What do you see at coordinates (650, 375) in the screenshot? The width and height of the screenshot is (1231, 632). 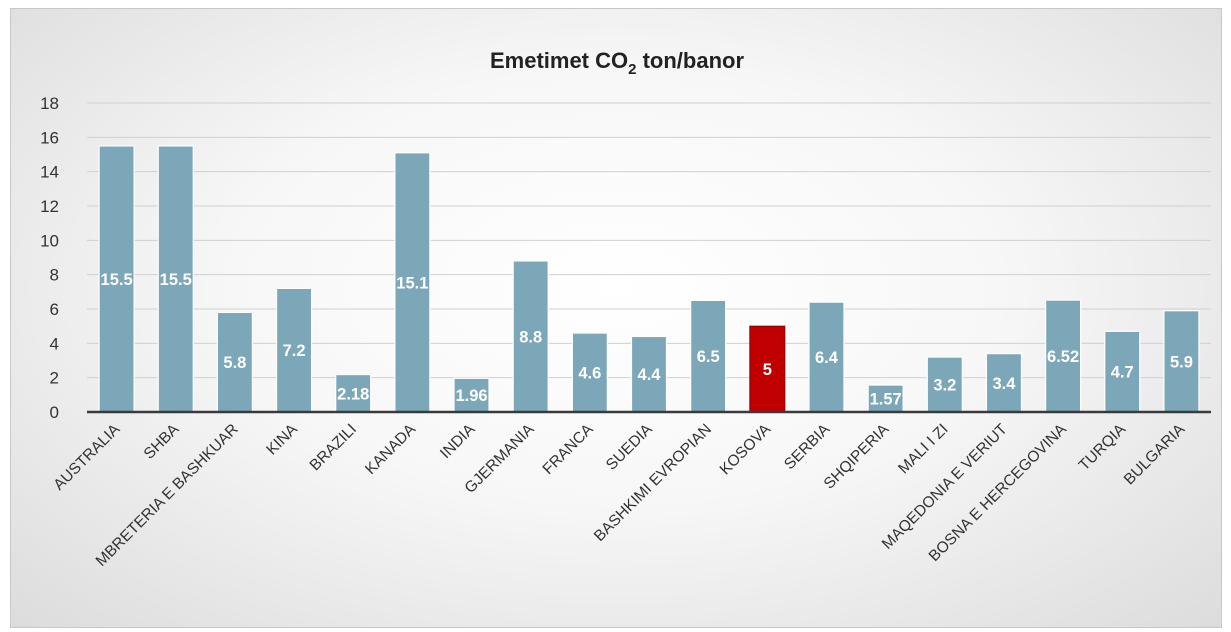 I see `value-label: 4.4` at bounding box center [650, 375].